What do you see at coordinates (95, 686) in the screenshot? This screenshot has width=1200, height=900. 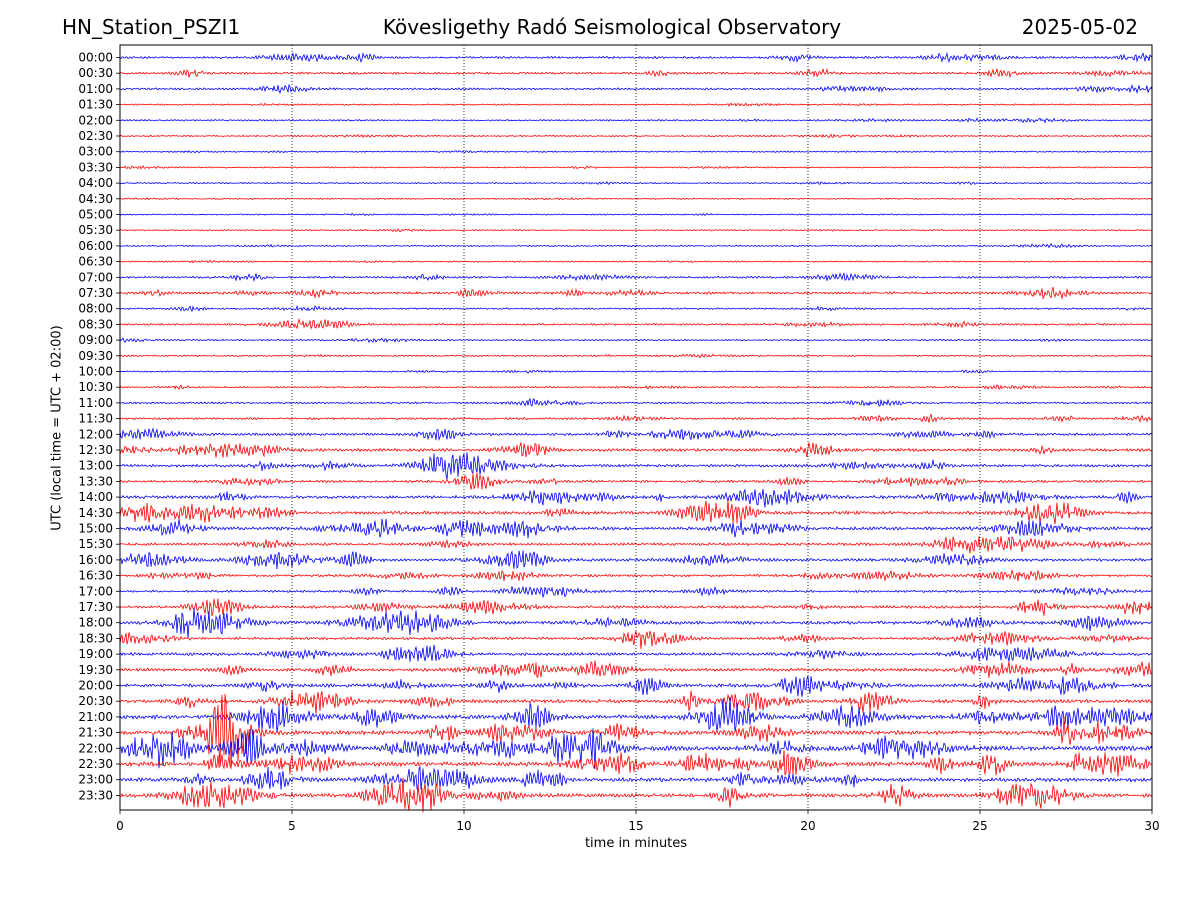 I see `row-label-2000: 20:00` at bounding box center [95, 686].